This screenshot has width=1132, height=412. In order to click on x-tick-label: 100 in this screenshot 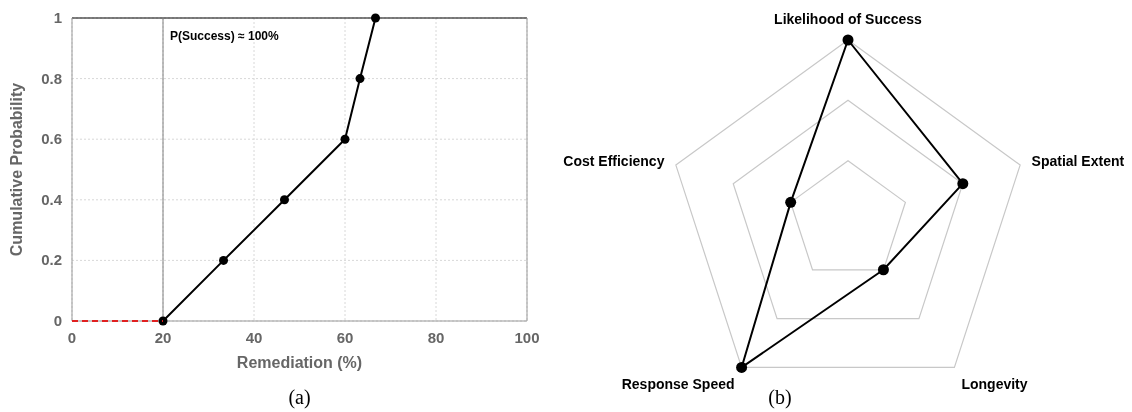, I will do `click(527, 337)`.